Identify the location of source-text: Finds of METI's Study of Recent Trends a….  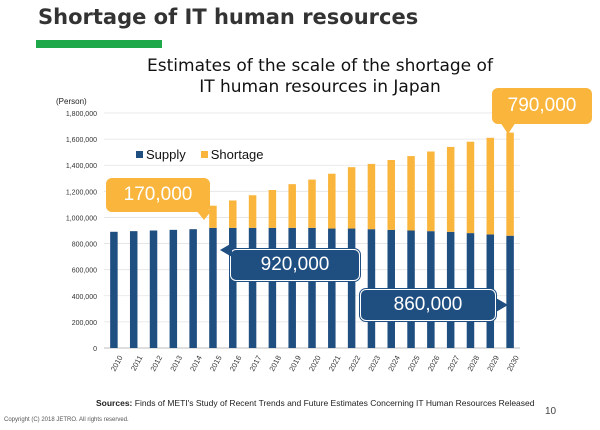
(334, 403).